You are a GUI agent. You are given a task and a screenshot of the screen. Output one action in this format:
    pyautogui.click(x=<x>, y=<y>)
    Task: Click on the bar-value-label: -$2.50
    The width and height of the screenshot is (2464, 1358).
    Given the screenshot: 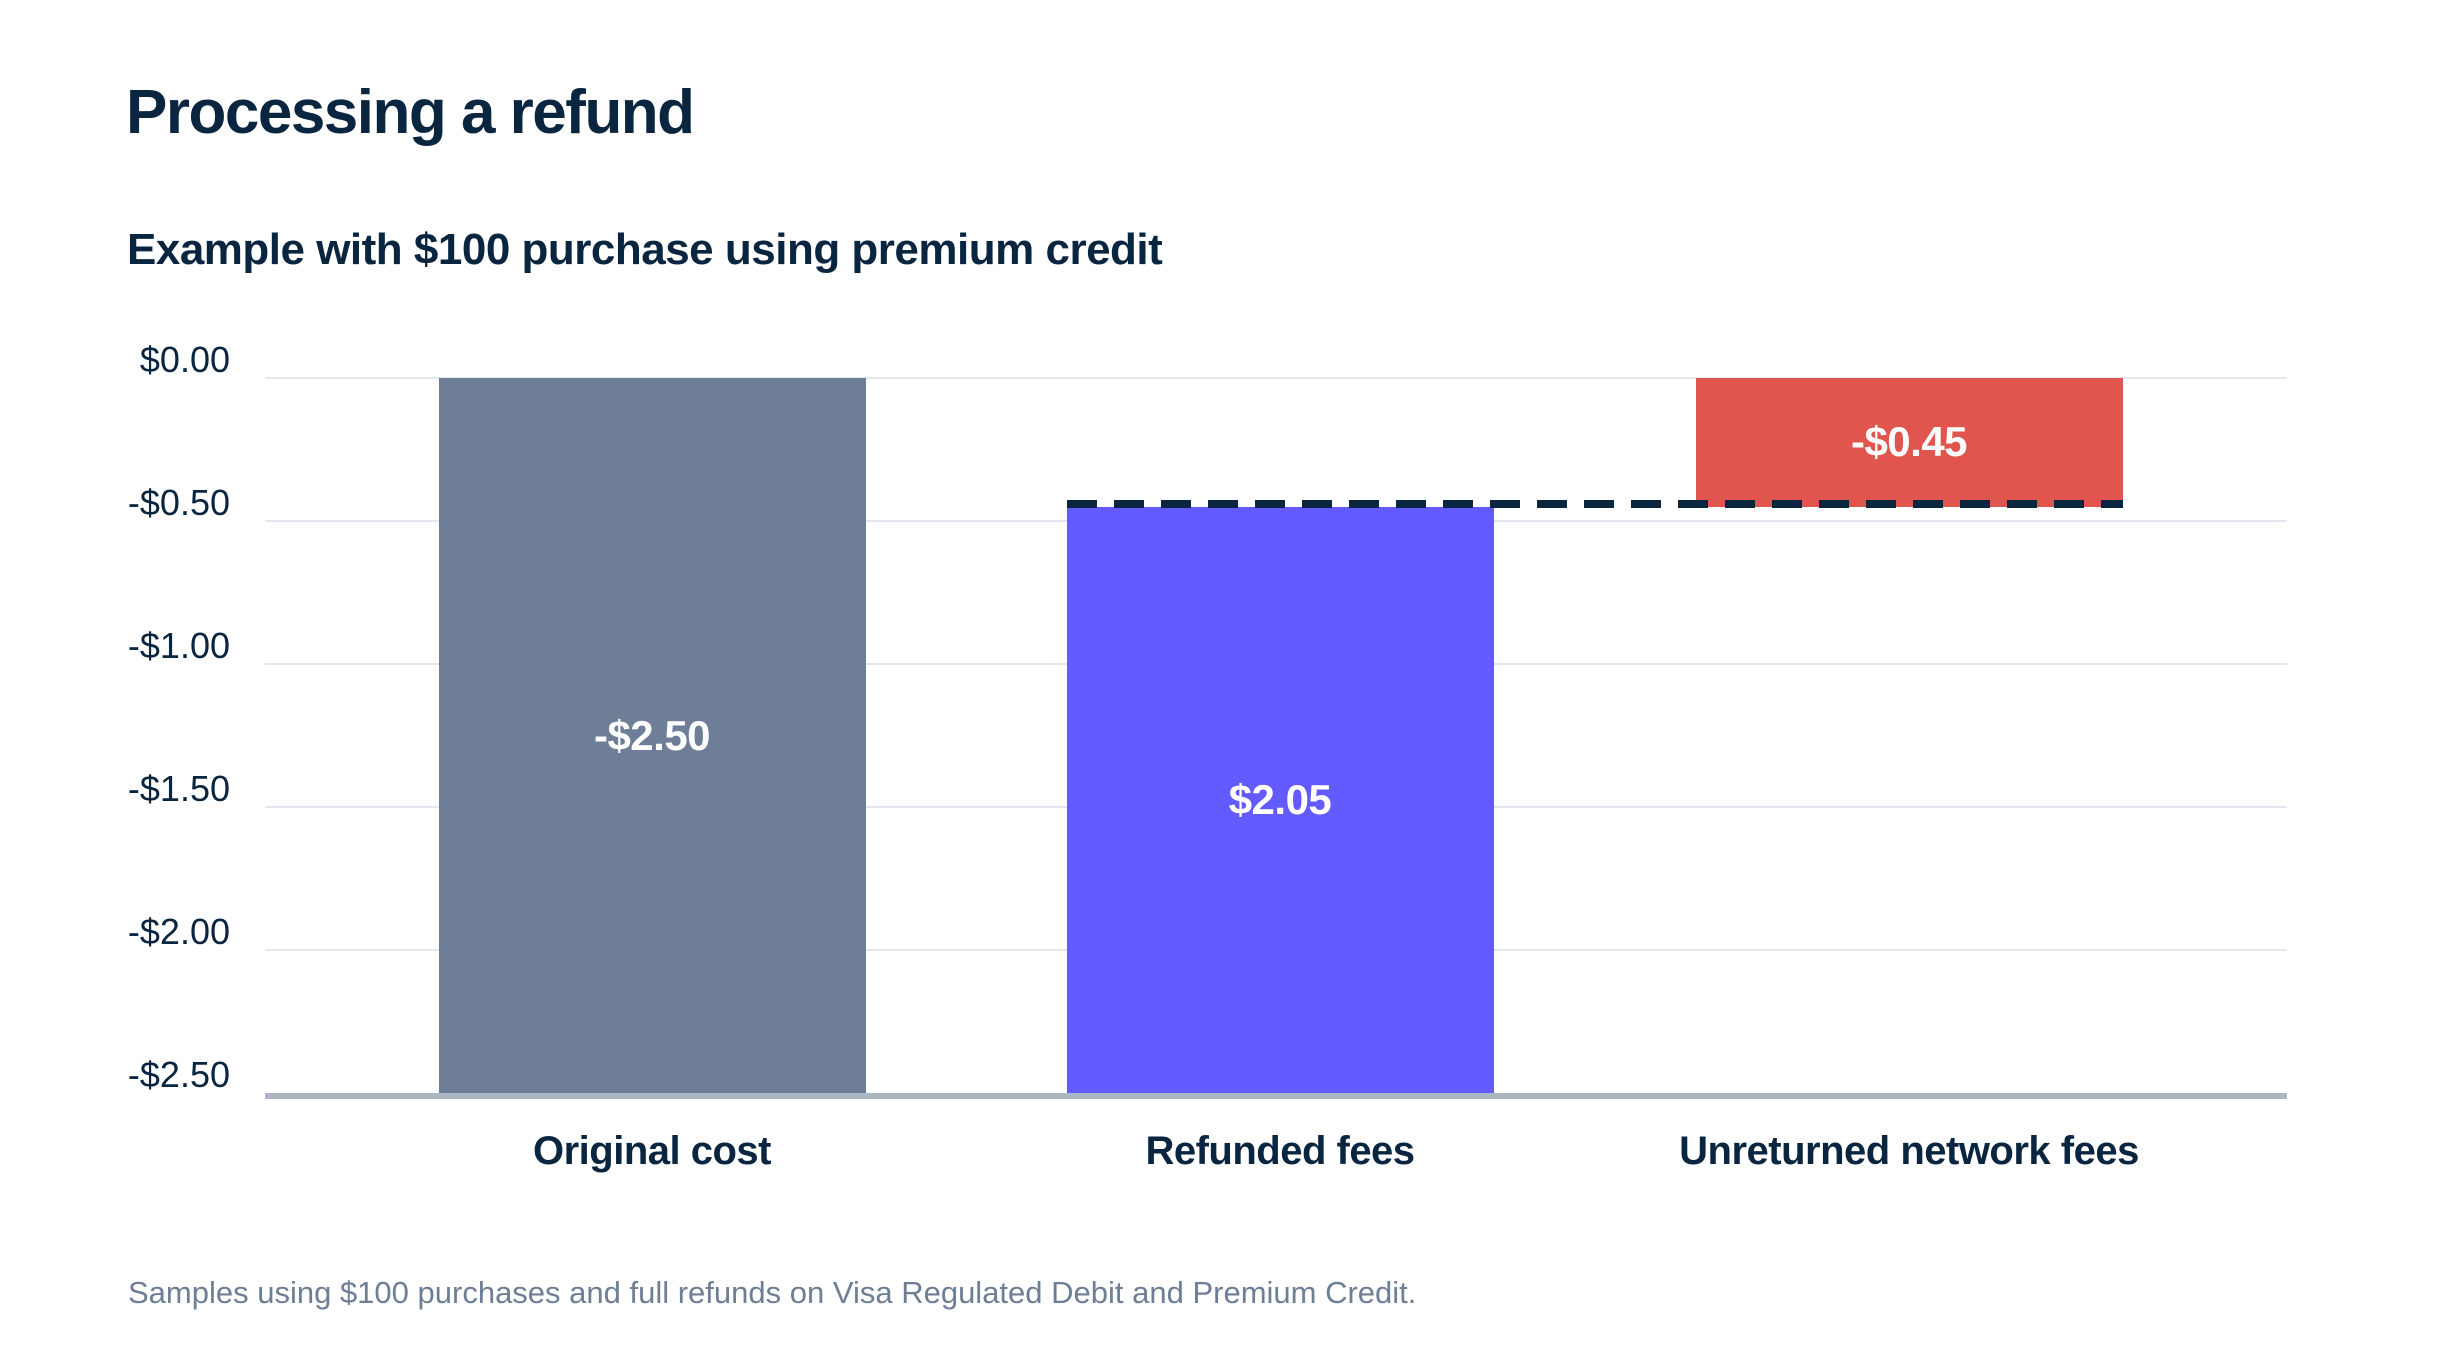 What is the action you would take?
    pyautogui.click(x=652, y=735)
    